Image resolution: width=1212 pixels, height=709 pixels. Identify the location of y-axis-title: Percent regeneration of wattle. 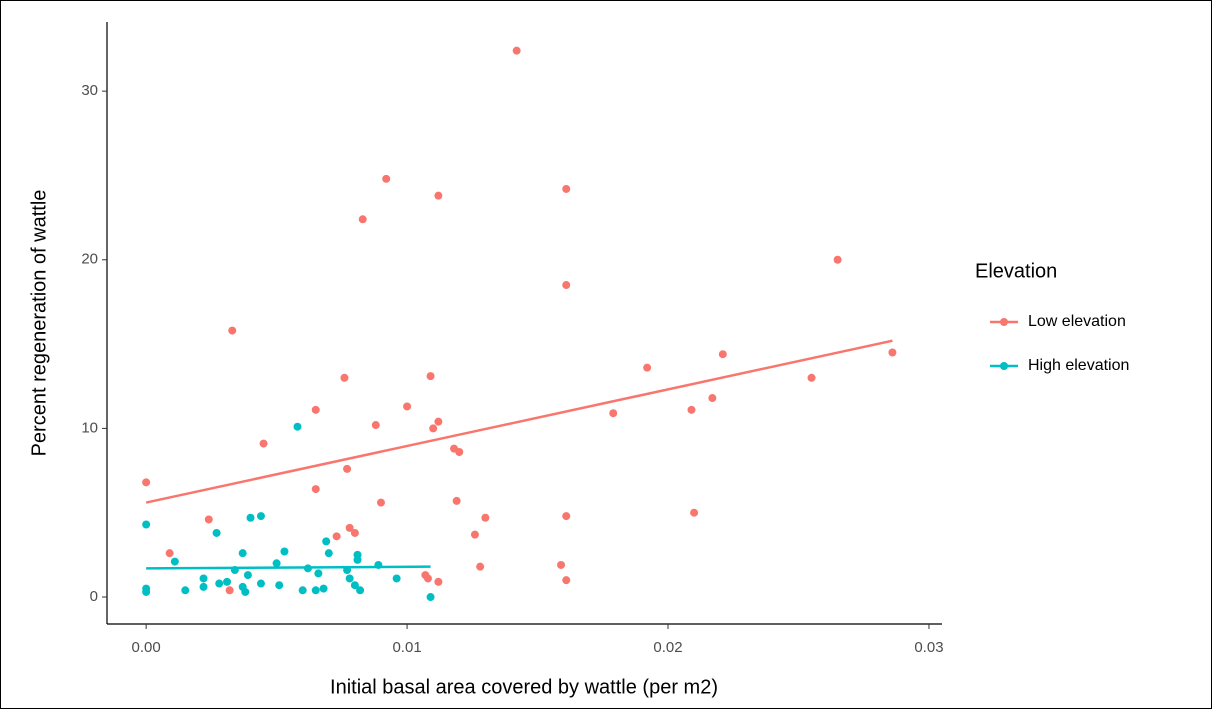
(39, 323).